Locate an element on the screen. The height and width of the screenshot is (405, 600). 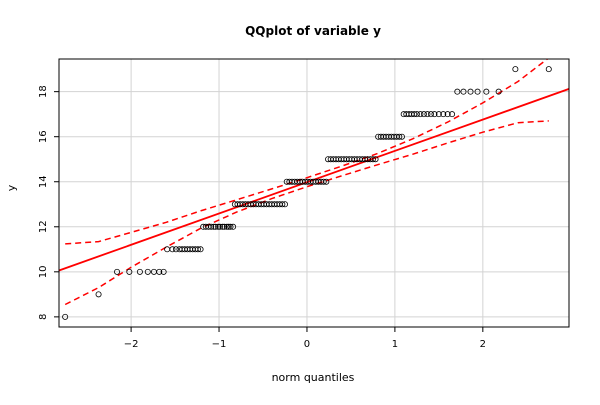
y-axis-label: y is located at coordinates (11, 187).